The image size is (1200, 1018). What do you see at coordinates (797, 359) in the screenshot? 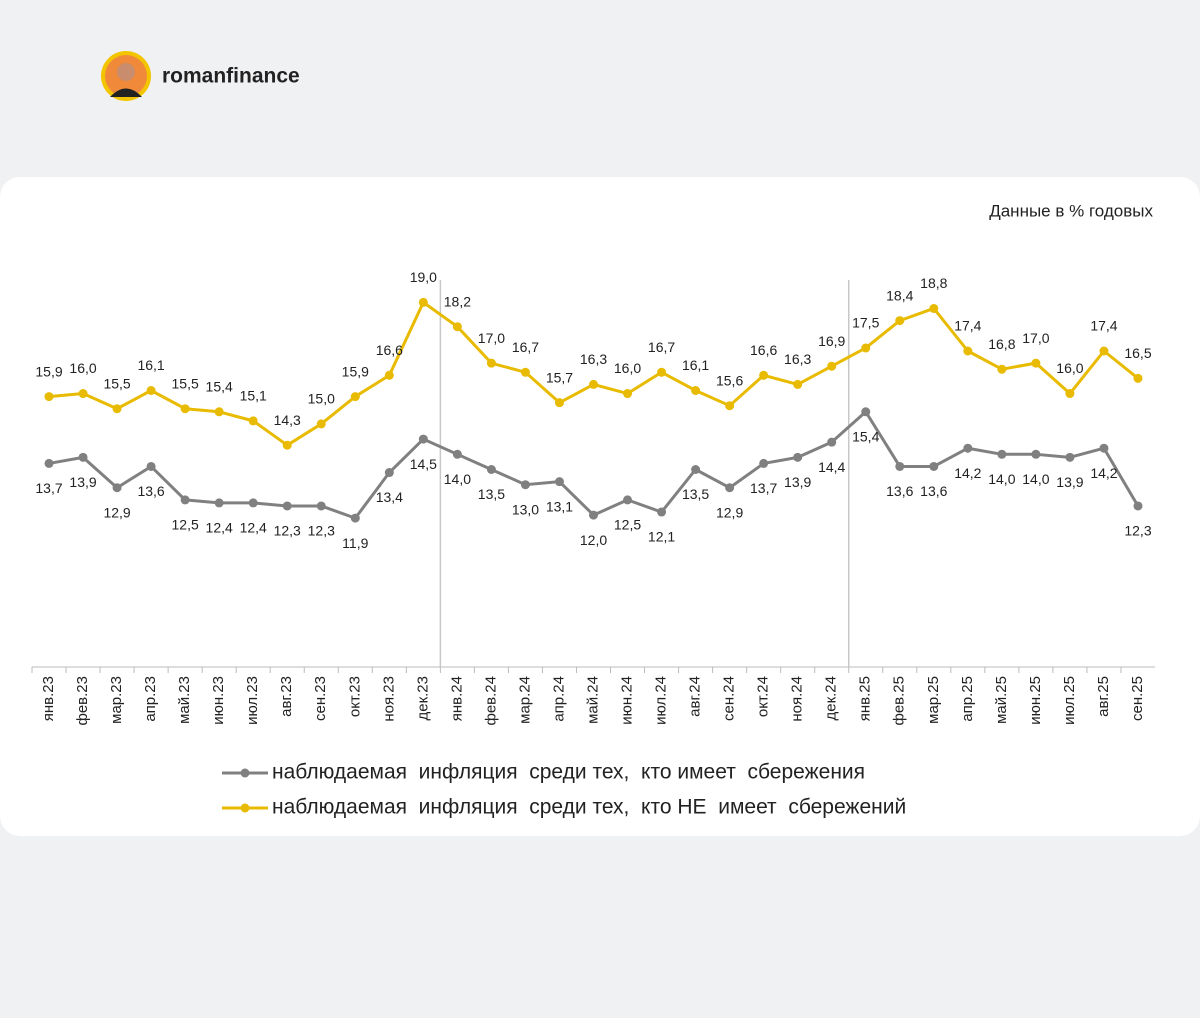
I see `value-label: 16,3` at bounding box center [797, 359].